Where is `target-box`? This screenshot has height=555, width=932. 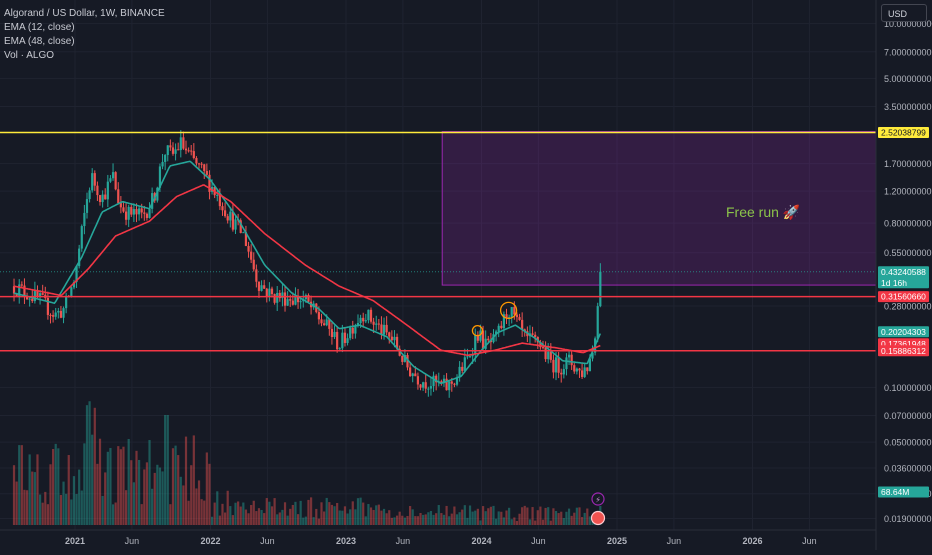
target-box is located at coordinates (659, 208).